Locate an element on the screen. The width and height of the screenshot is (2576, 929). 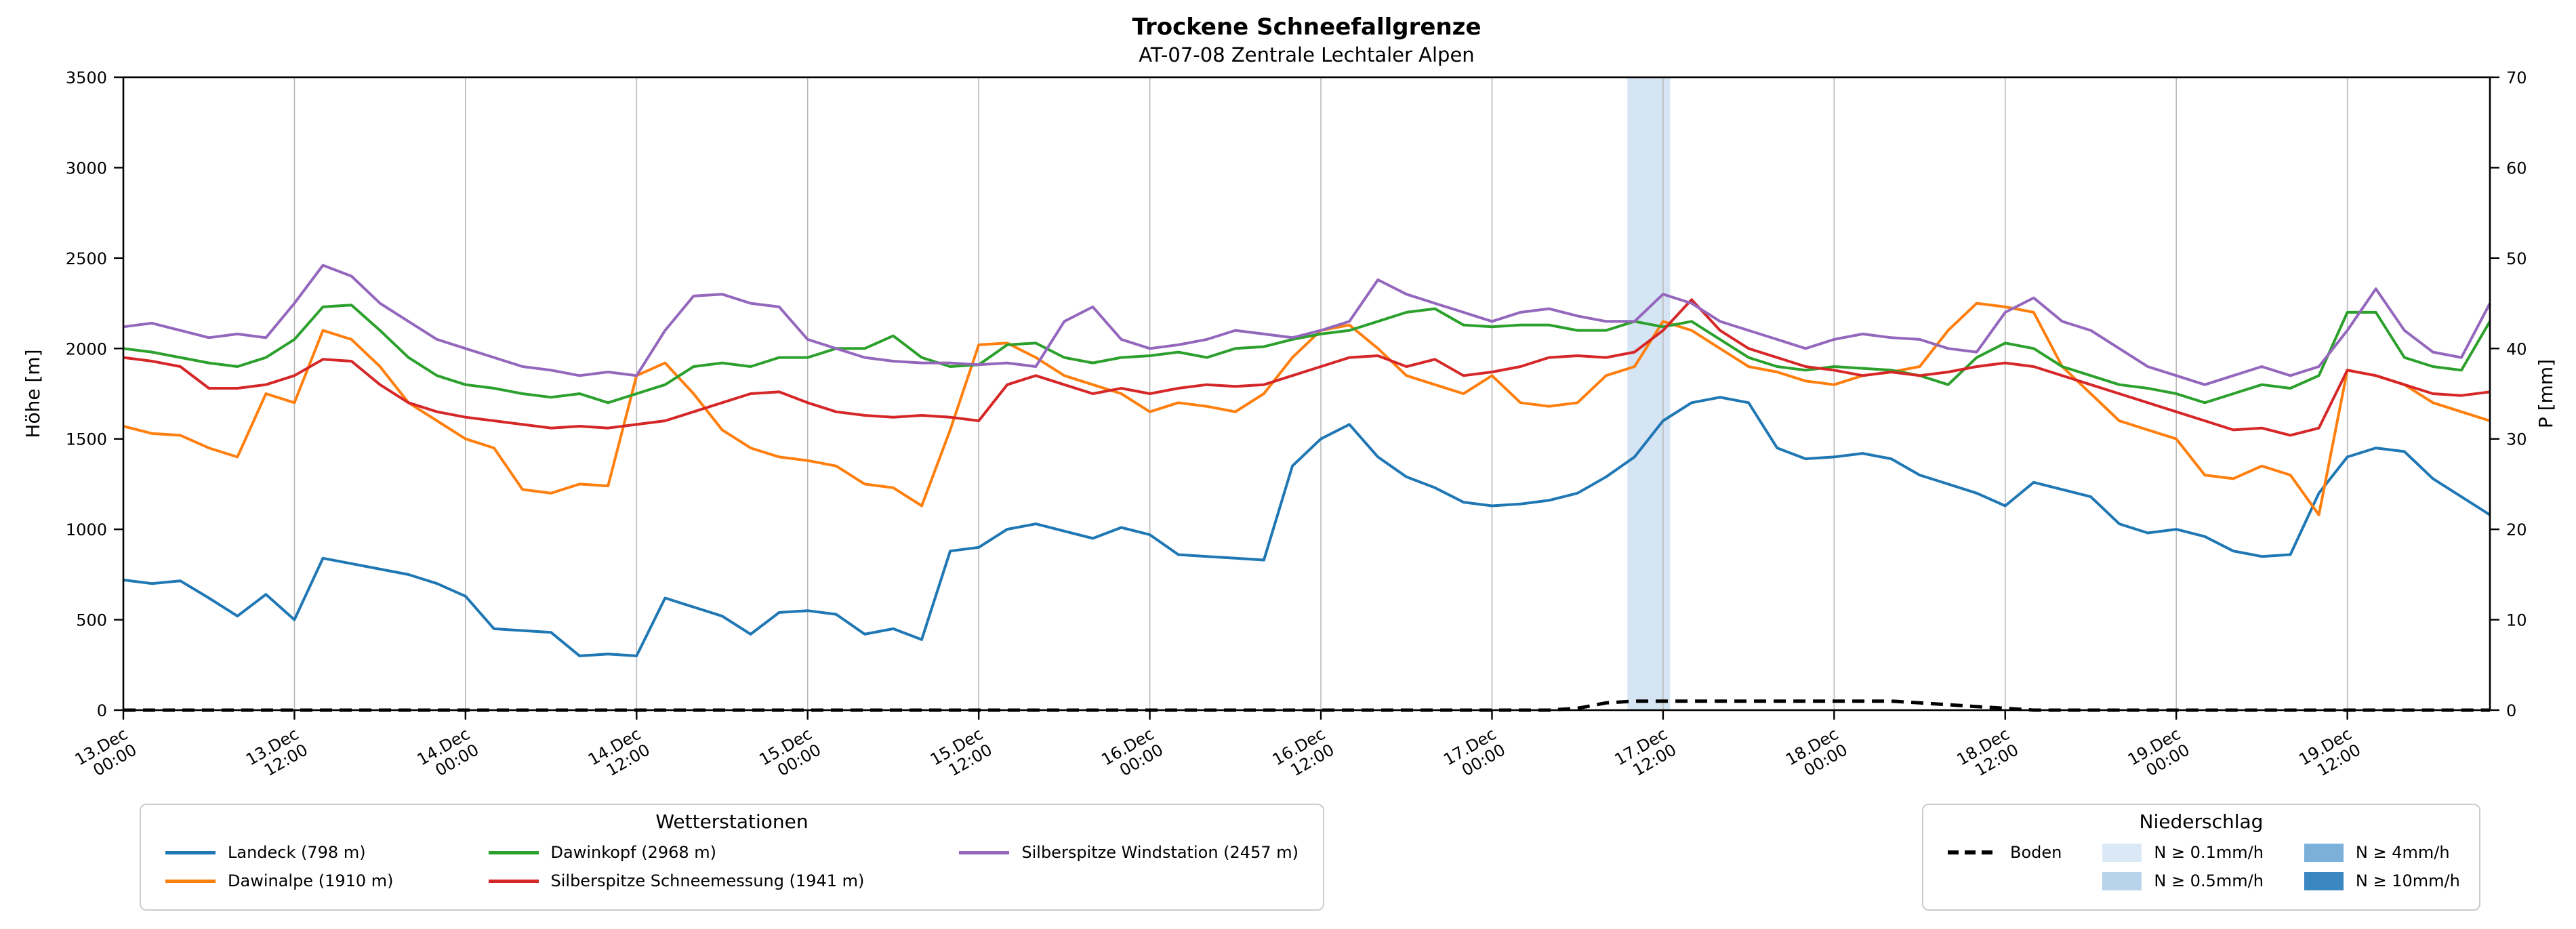
series-line-silberspitze-windstation-2457-m is located at coordinates (1307, 325).